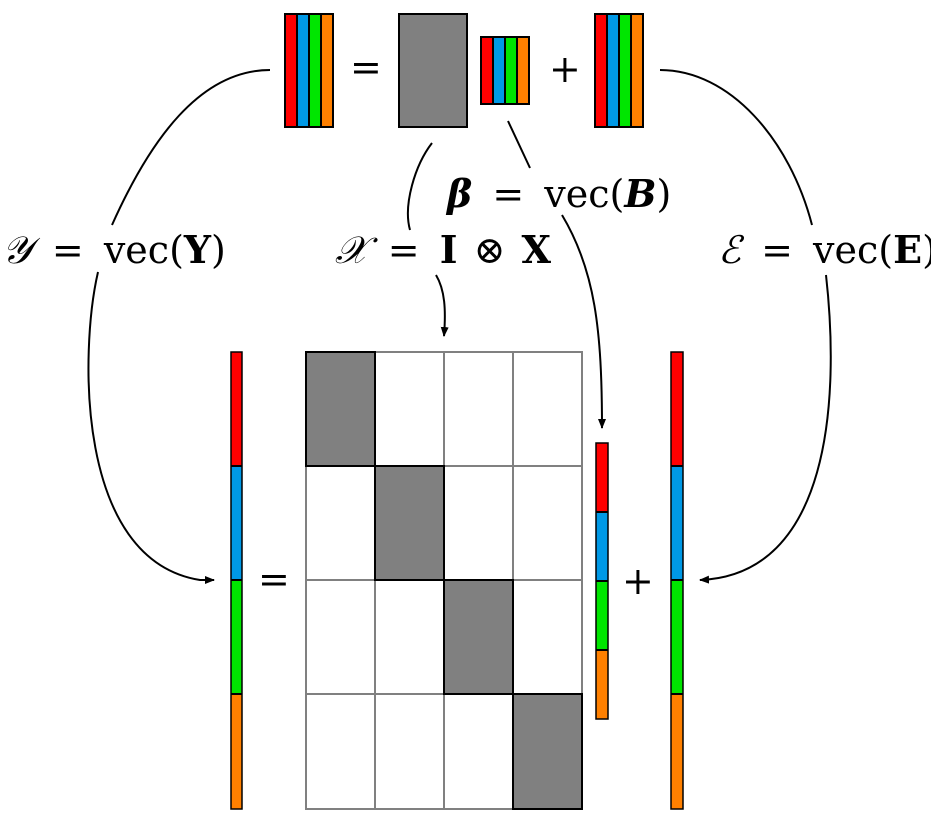  I want to click on top-e-matrix, so click(619, 70).